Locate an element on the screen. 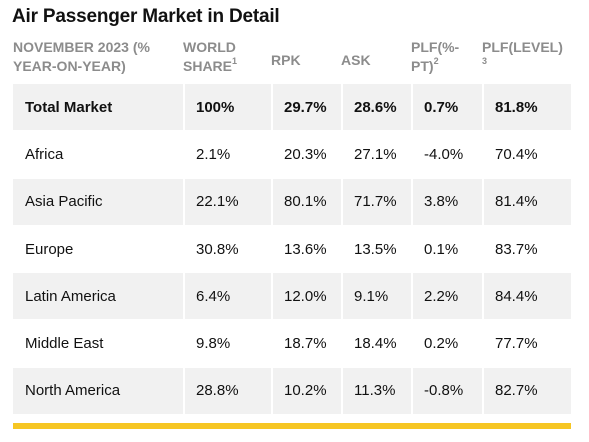  plf-pt-value: 0.1% is located at coordinates (446, 249).